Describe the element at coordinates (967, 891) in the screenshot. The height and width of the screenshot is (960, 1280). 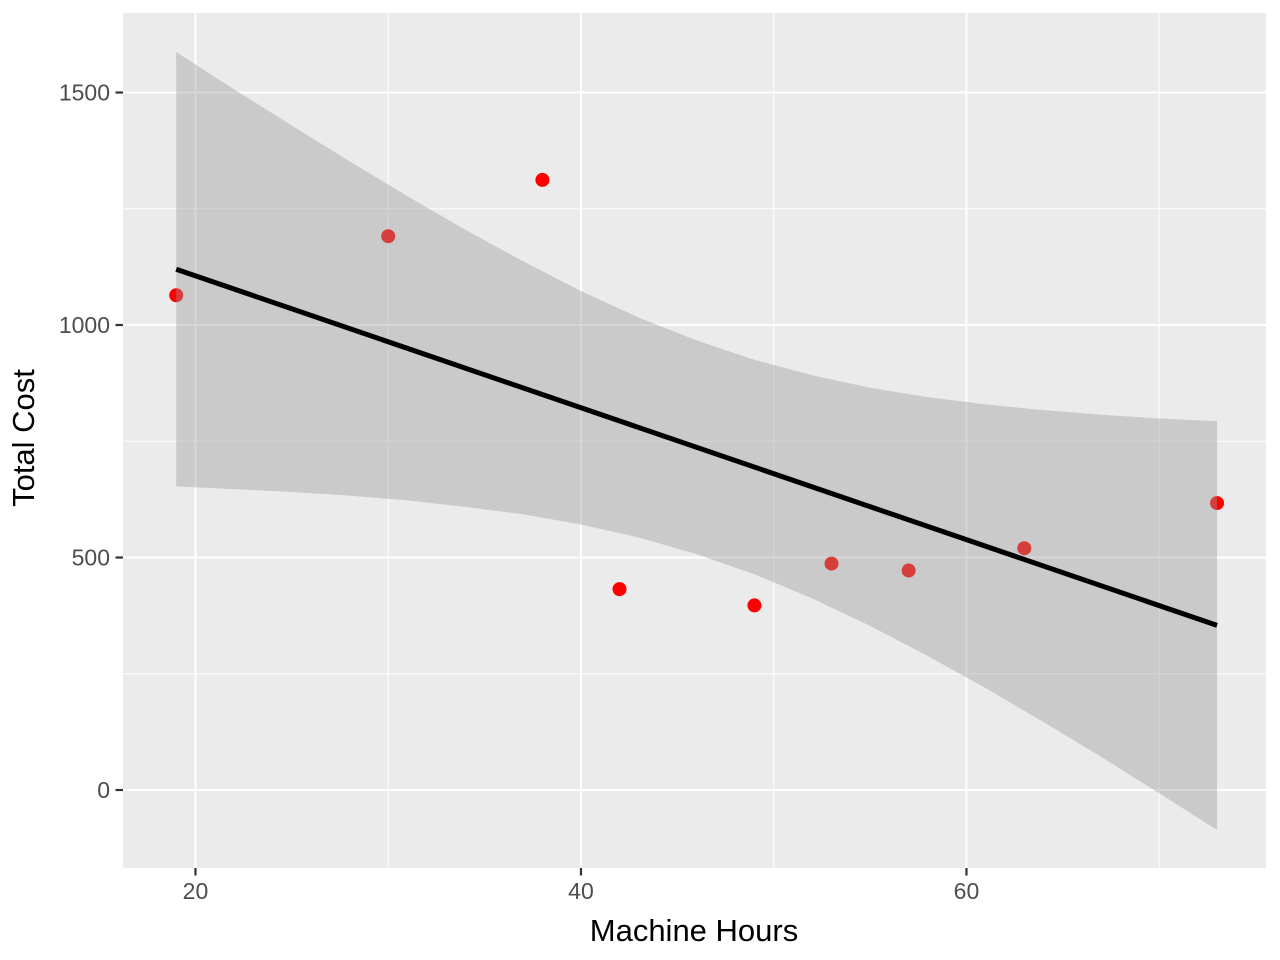
I see `x-tick-label: 60` at that location.